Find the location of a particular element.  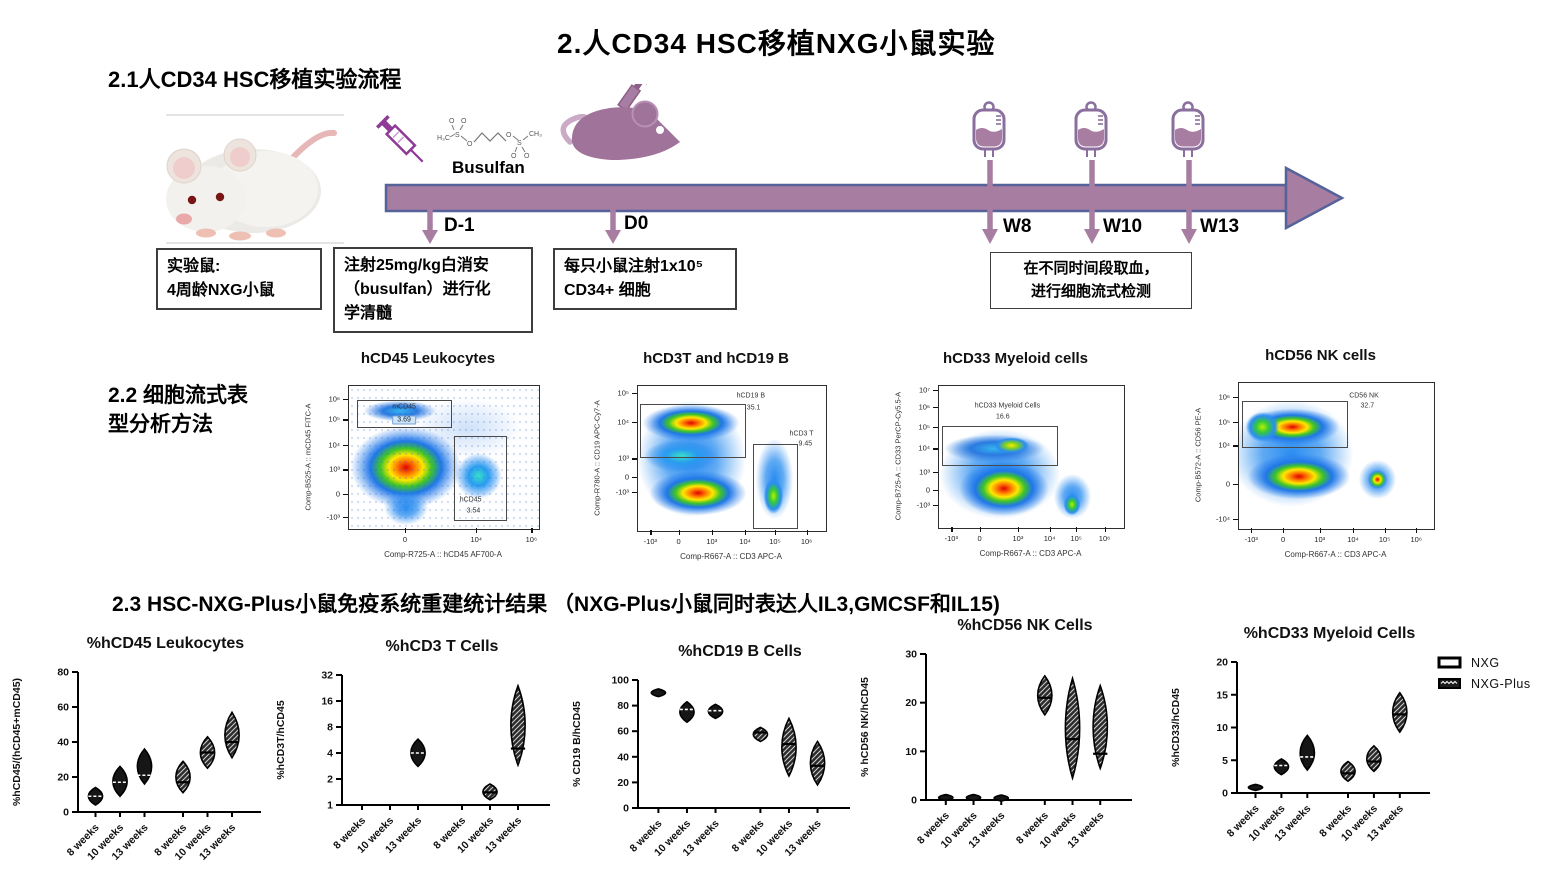

y-tick-label: -10⁴ is located at coordinates (1222, 519).